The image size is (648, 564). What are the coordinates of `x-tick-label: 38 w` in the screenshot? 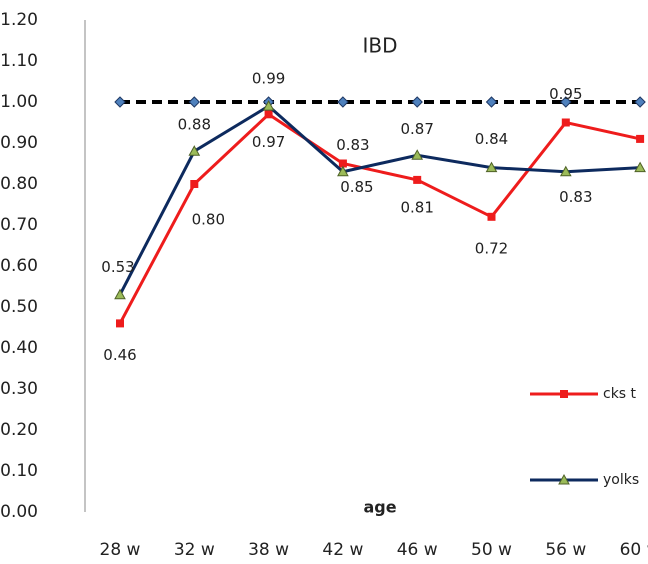 It's located at (268, 550).